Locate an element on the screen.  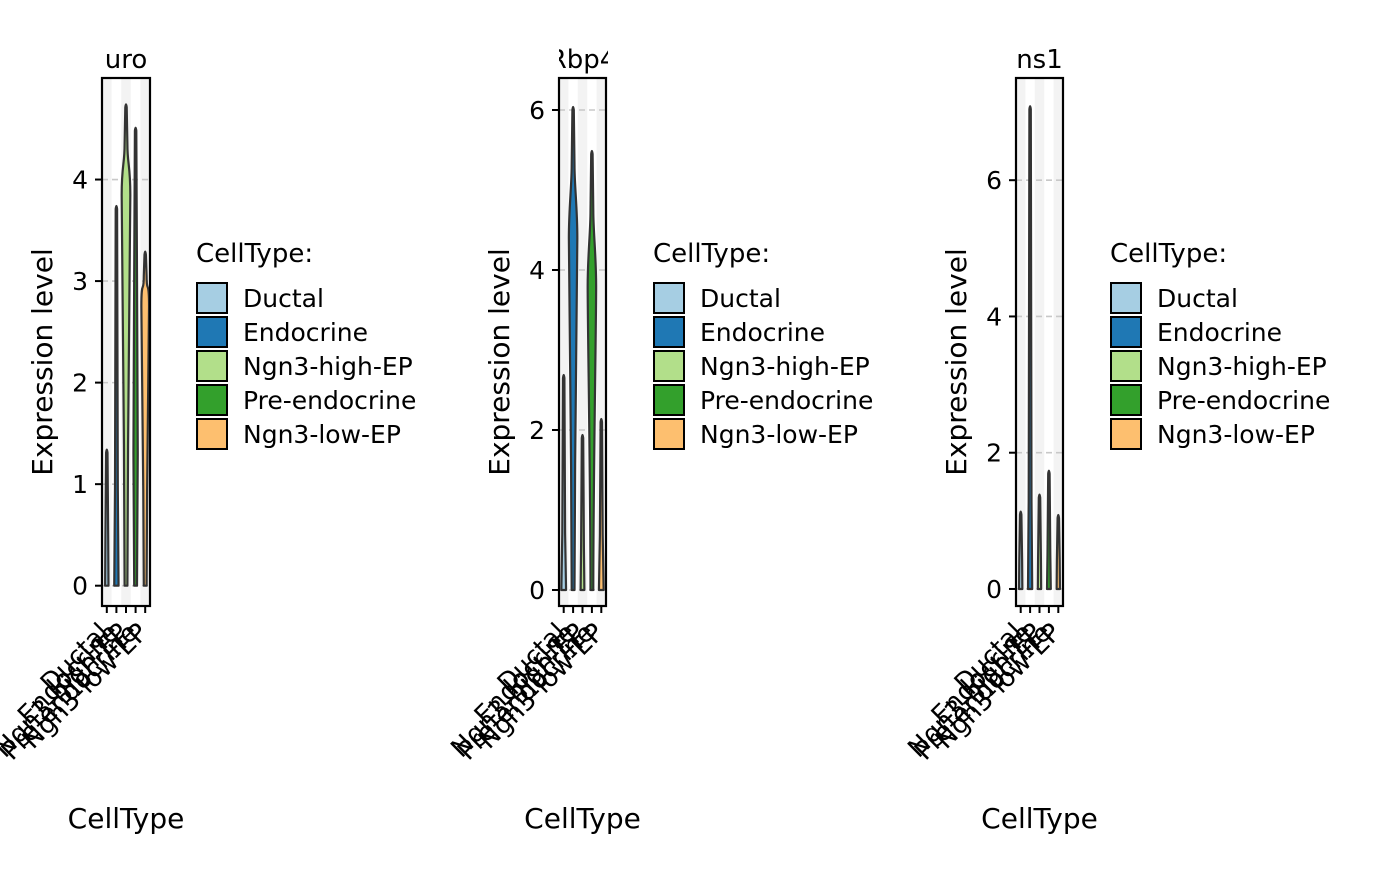
title-group: Rbp4 is located at coordinates (583, 60).